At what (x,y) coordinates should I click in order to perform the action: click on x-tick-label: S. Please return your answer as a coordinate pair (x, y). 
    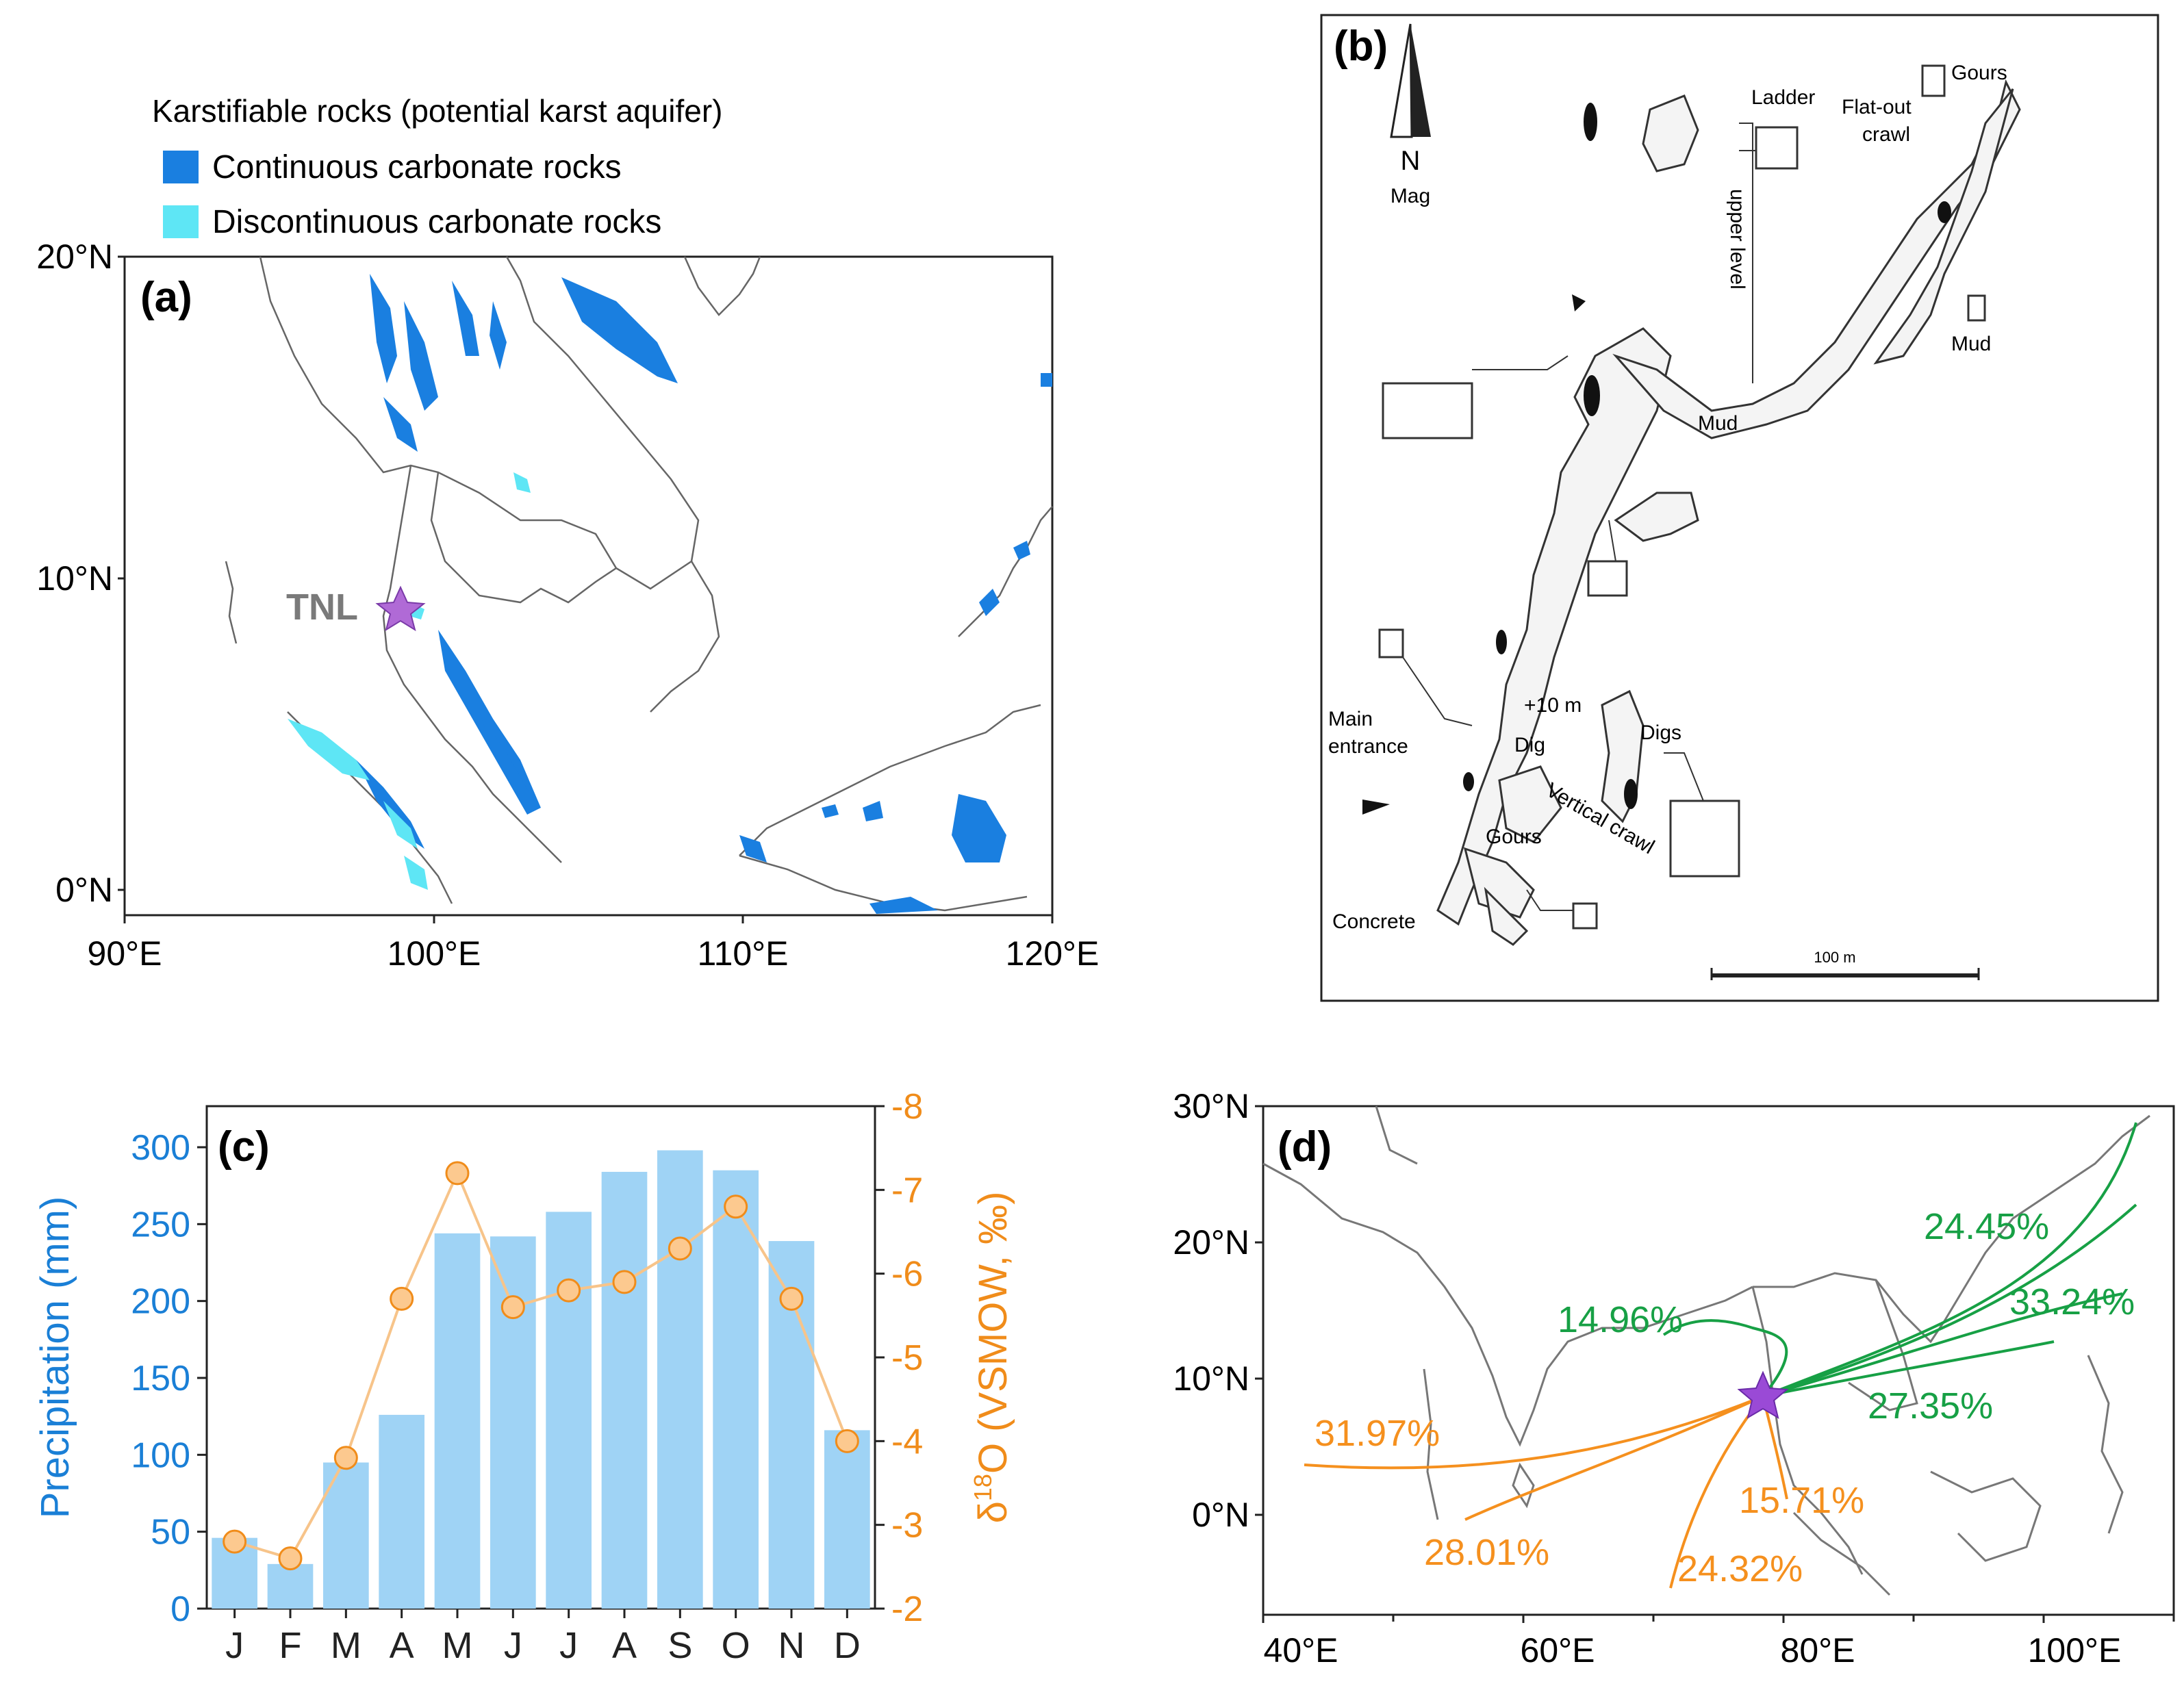
    Looking at the image, I should click on (680, 1645).